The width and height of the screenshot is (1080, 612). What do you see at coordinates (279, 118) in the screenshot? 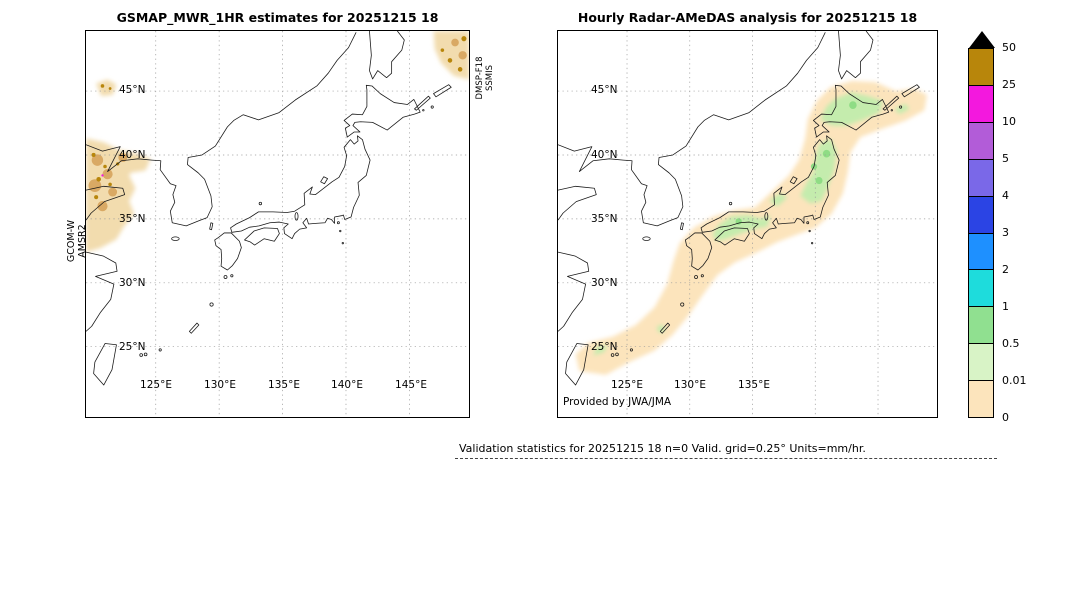
I see `gsmap-dark-spots` at bounding box center [279, 118].